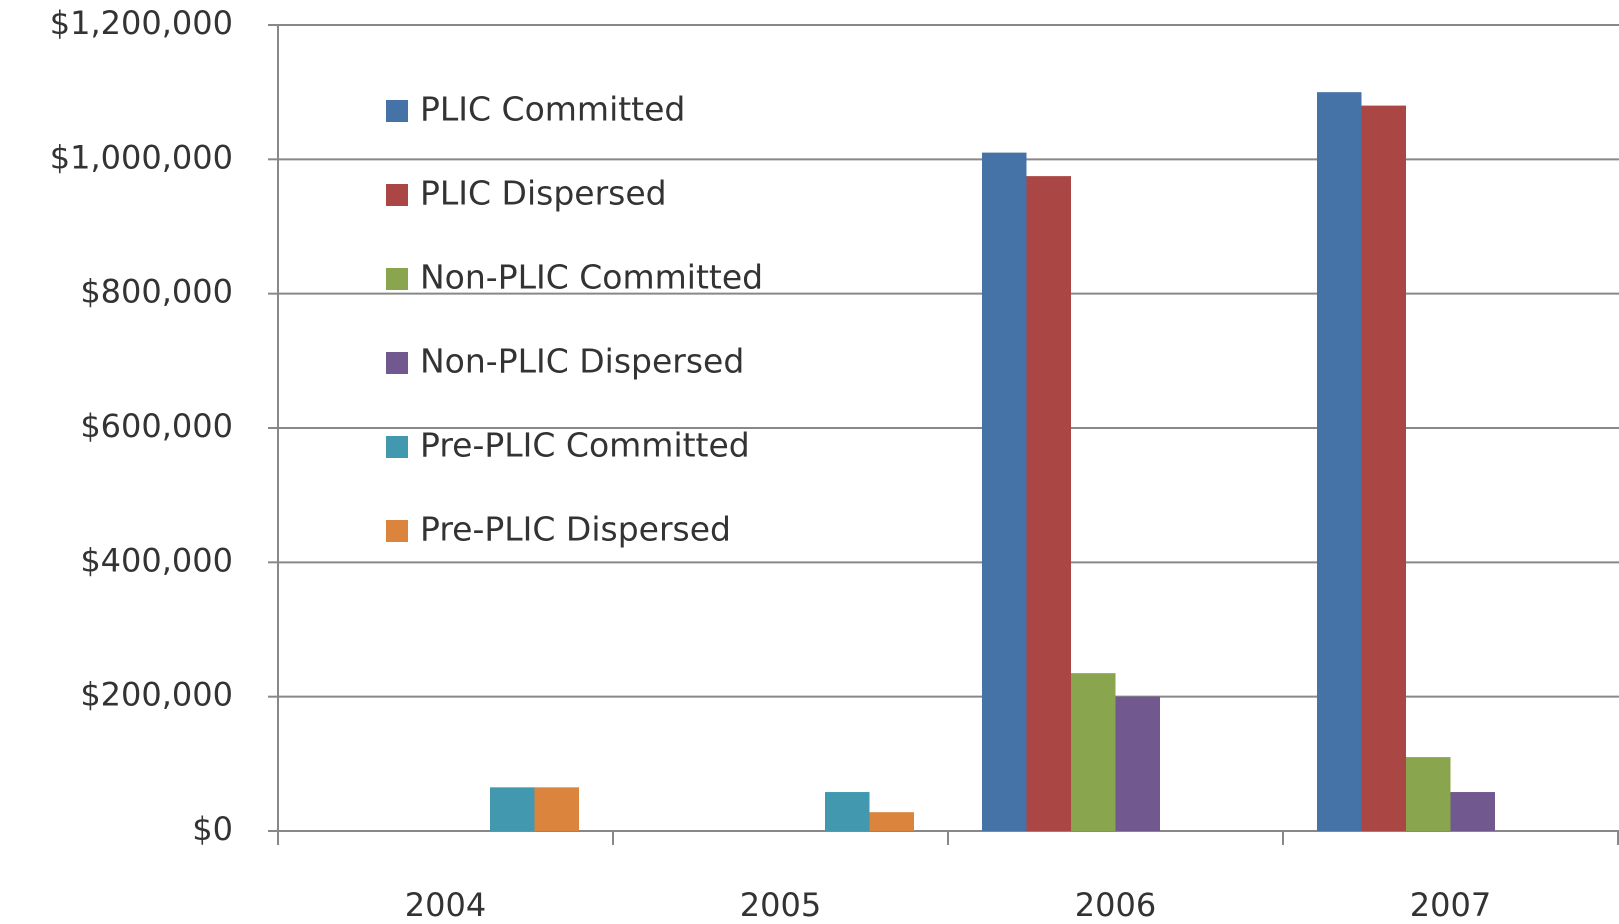  Describe the element at coordinates (141, 23) in the screenshot. I see `y-tick-label: $1,200,000` at that location.